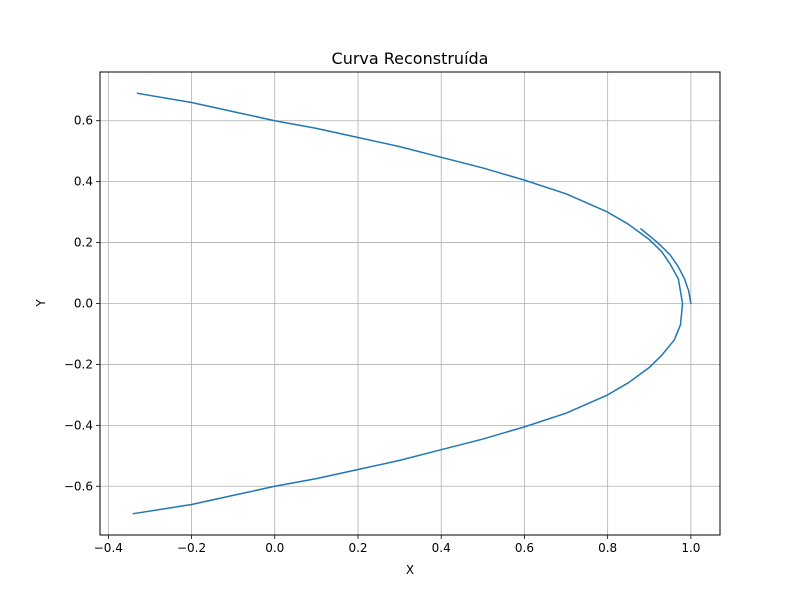 The height and width of the screenshot is (600, 800). Describe the element at coordinates (191, 548) in the screenshot. I see `x-tick-label: −0.2` at that location.